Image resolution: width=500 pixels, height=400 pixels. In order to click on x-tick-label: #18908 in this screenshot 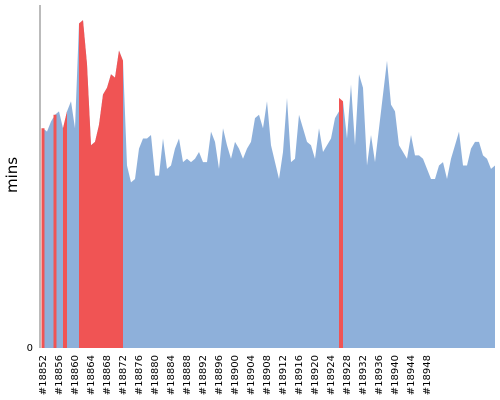, I will do `click(267, 375)`.